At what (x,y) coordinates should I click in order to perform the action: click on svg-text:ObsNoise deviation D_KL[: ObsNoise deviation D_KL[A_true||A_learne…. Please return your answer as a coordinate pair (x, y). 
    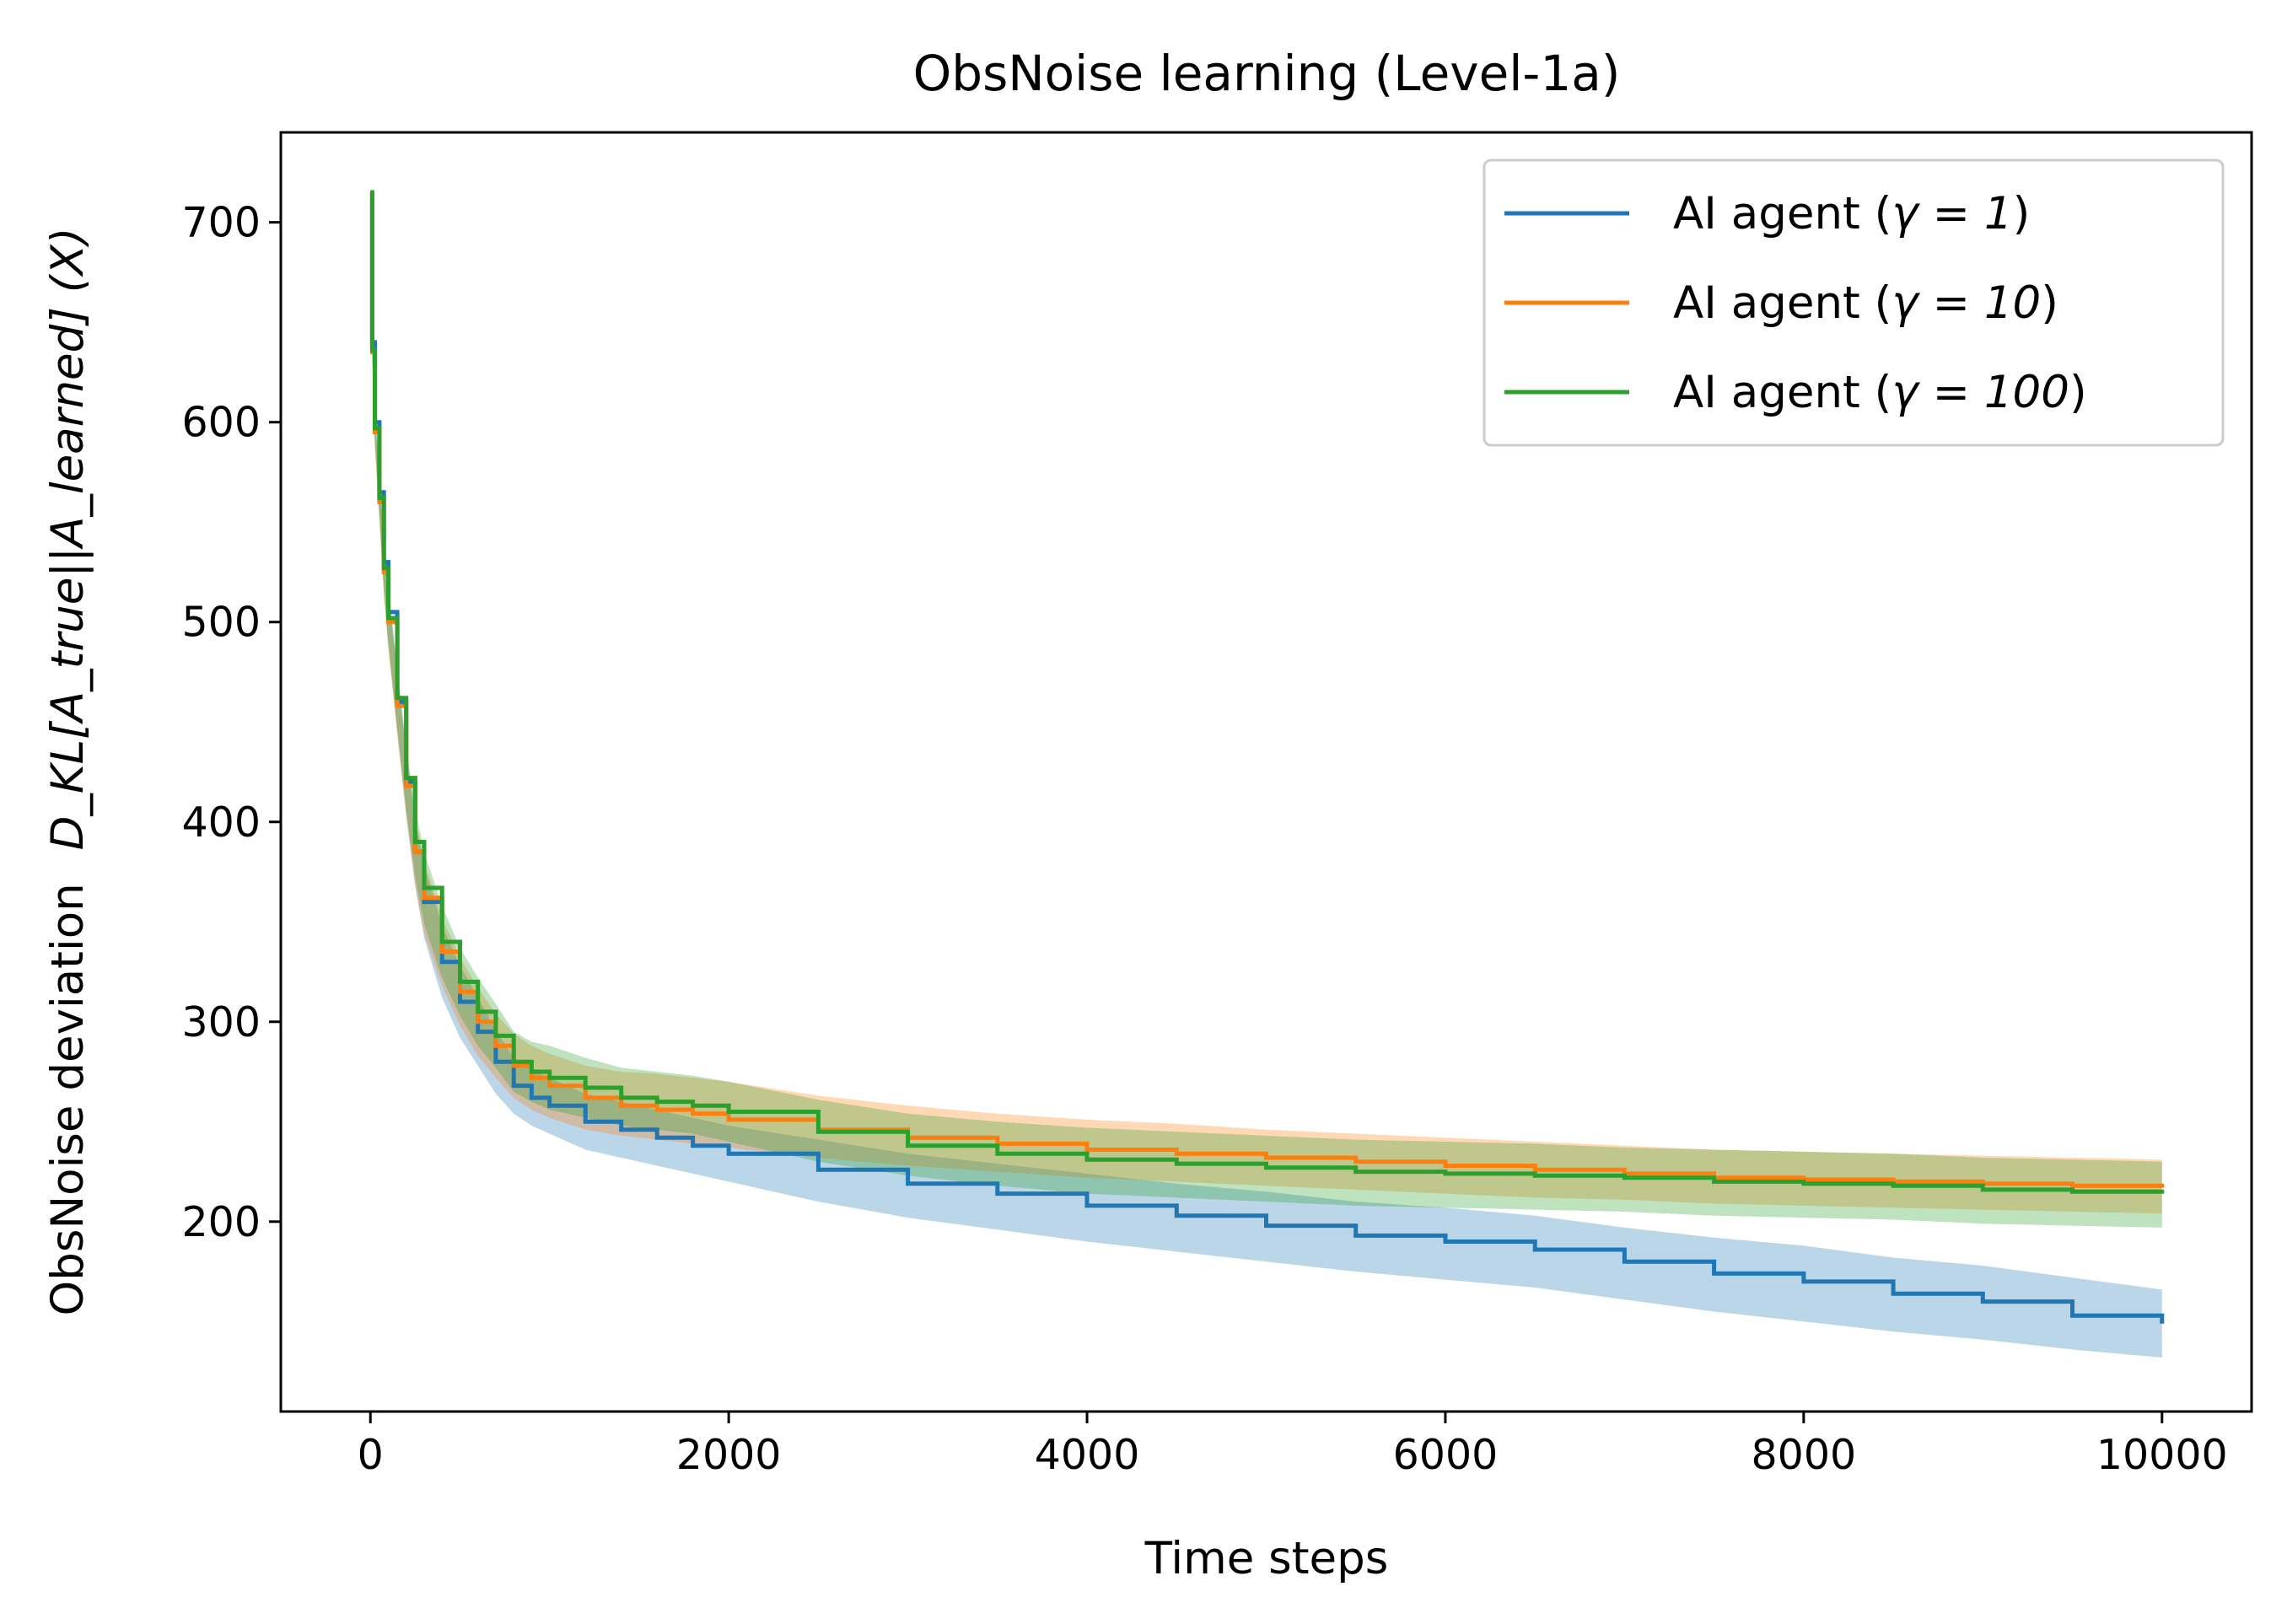
    Looking at the image, I should click on (68, 772).